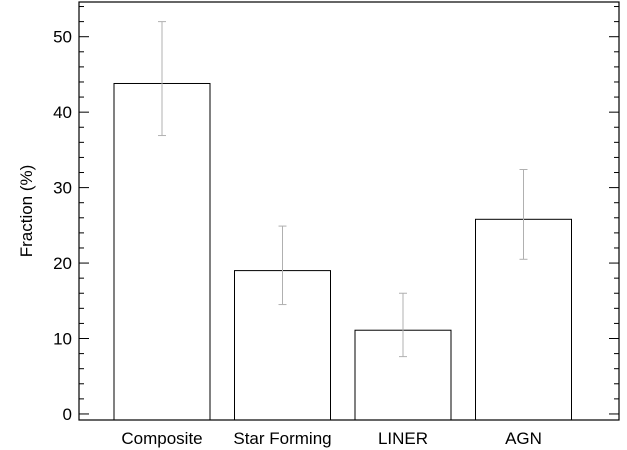 The height and width of the screenshot is (450, 627). I want to click on x-category-label: Star Forming, so click(282, 438).